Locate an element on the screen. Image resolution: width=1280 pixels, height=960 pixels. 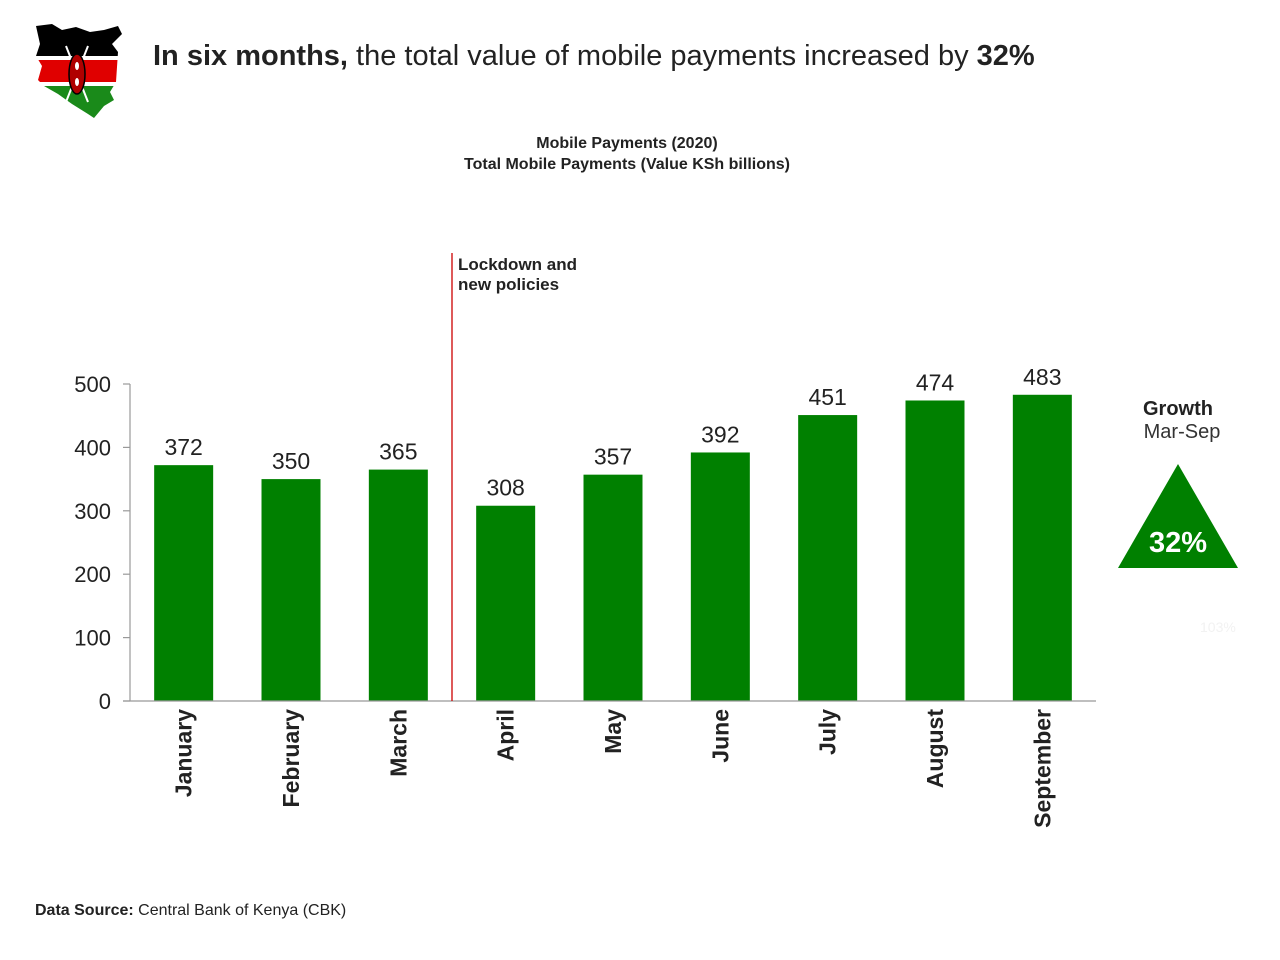
bar-june is located at coordinates (720, 576).